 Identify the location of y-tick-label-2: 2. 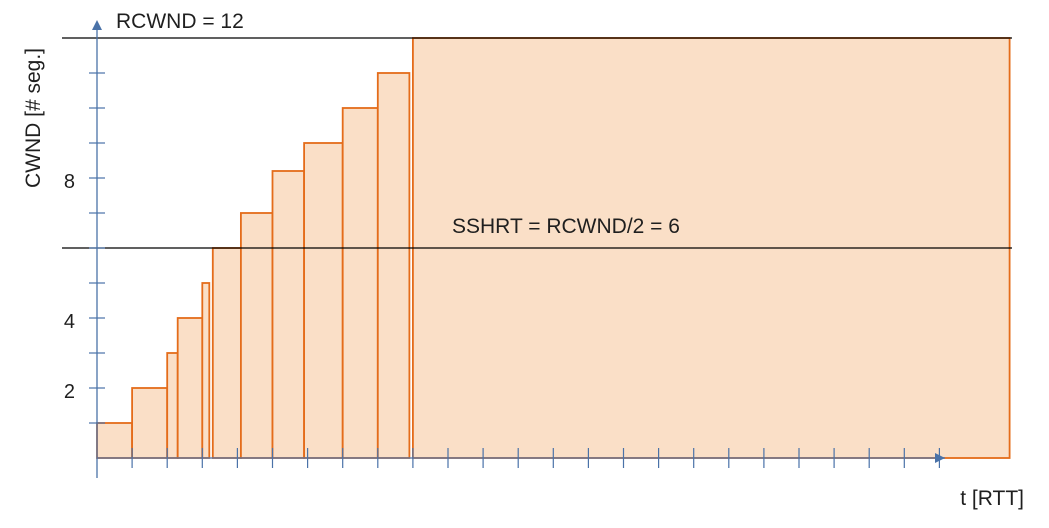
(69, 392).